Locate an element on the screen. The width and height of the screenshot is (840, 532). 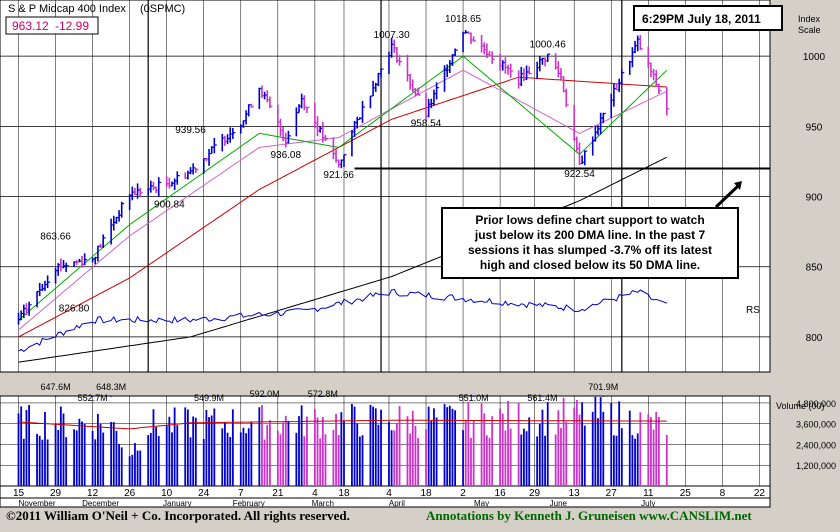
volume-annotation: 647.6M is located at coordinates (56, 387).